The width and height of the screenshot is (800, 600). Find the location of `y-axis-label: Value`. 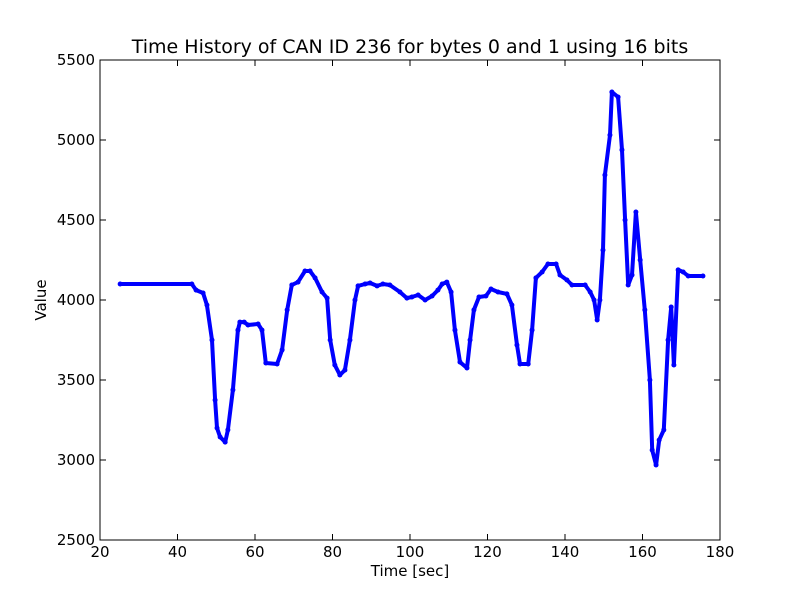

y-axis-label: Value is located at coordinates (41, 299).